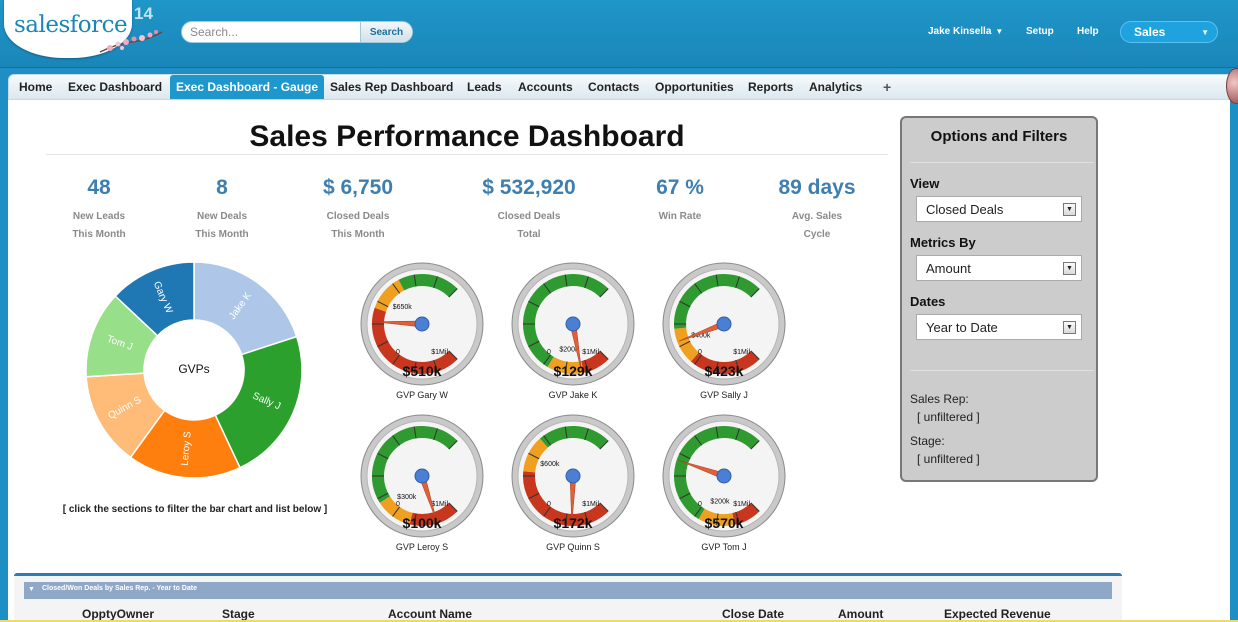 The image size is (1238, 622). Describe the element at coordinates (99, 225) in the screenshot. I see `metric-label: New Leads This Month` at that location.